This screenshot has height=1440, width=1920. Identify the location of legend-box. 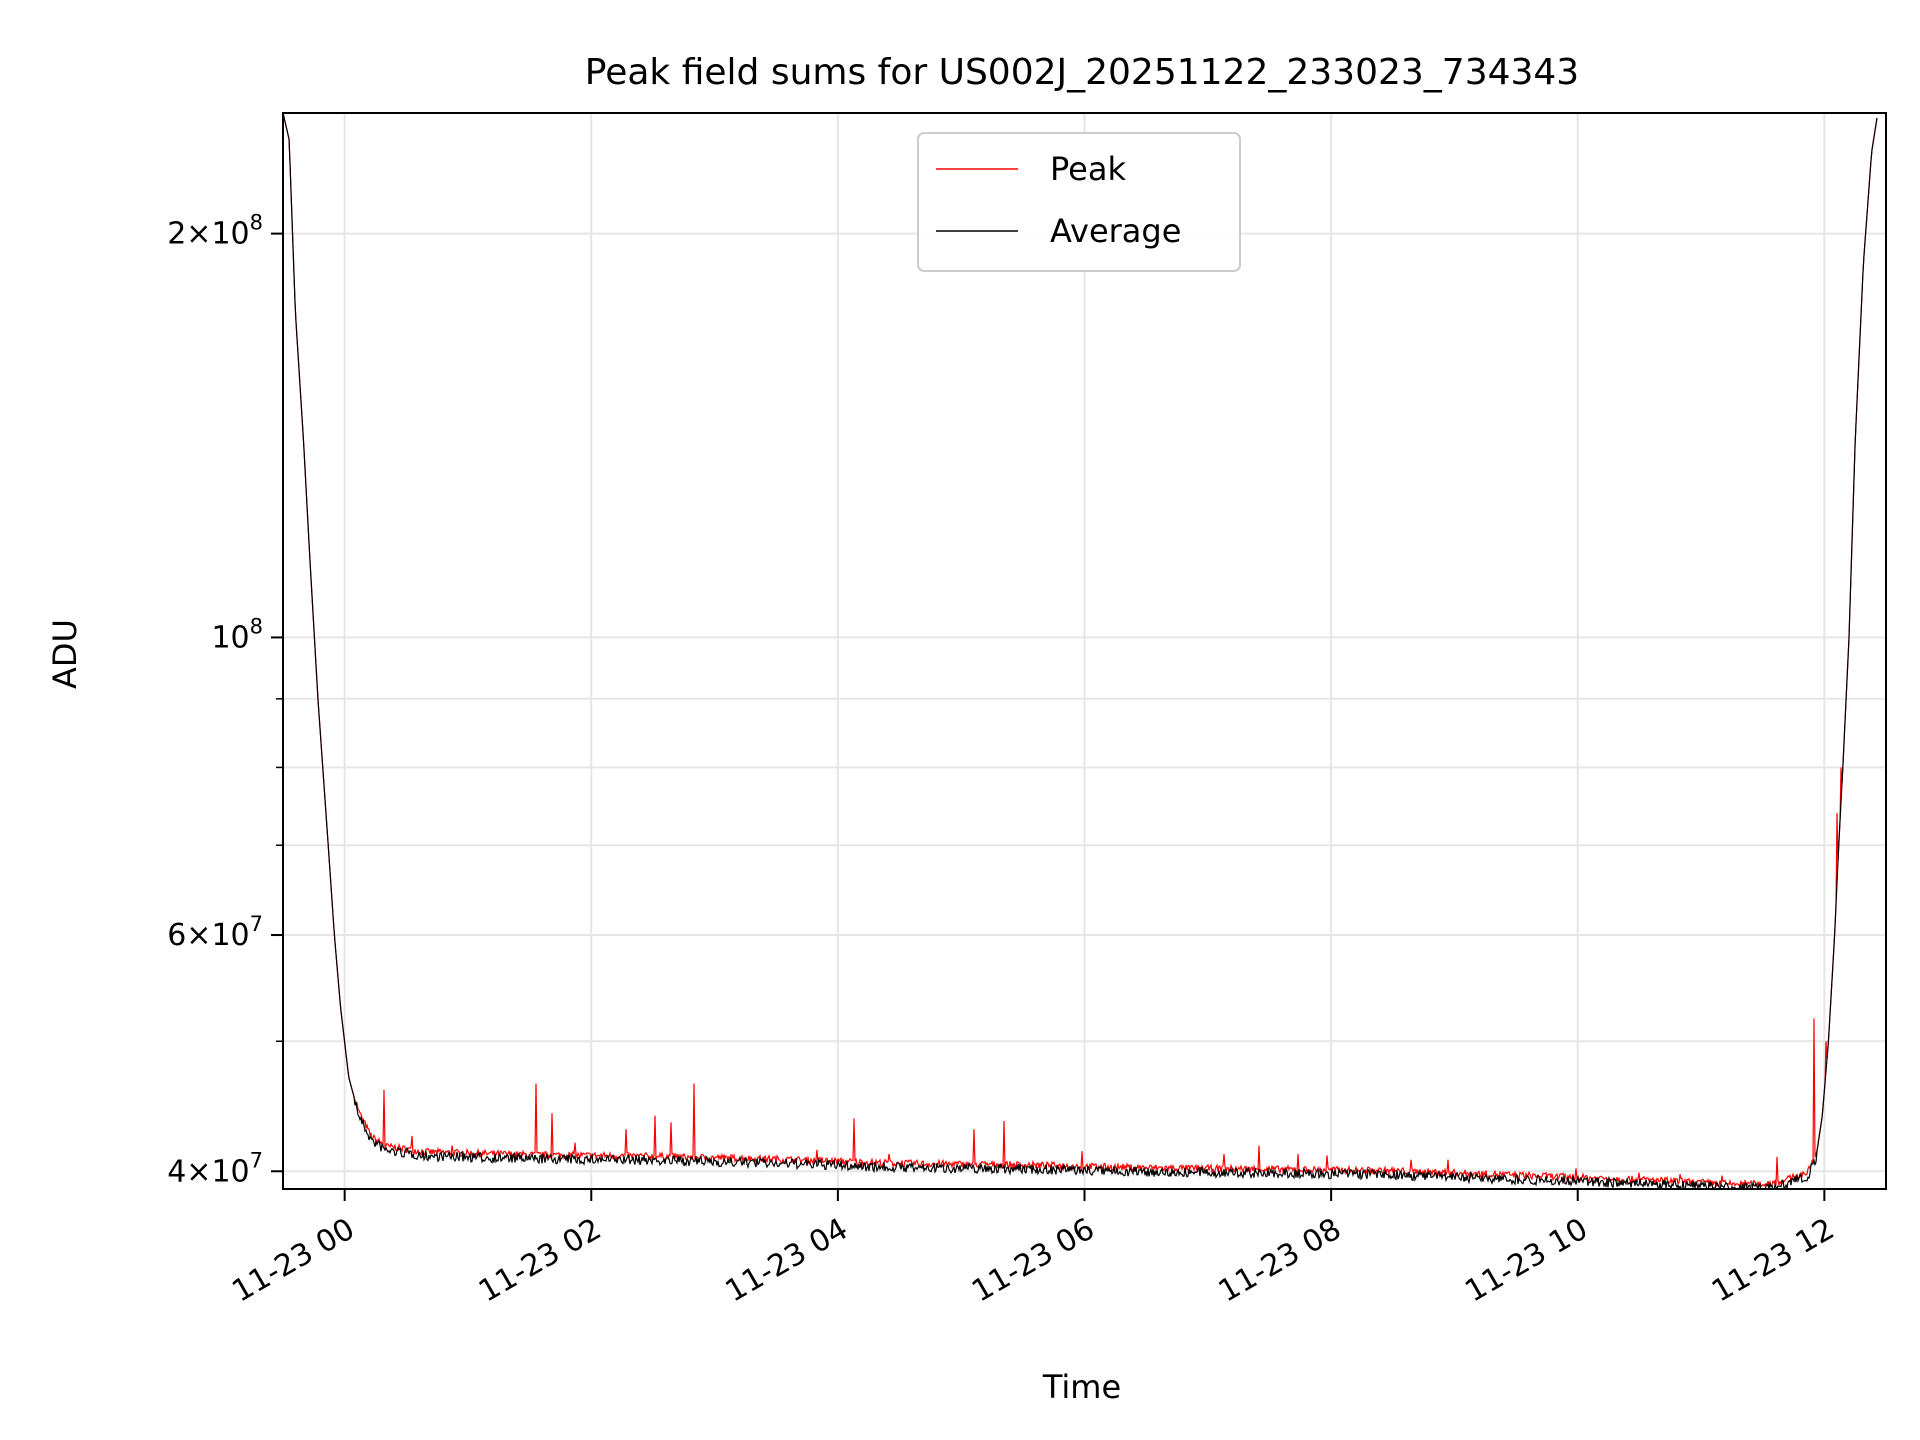
(1079, 202).